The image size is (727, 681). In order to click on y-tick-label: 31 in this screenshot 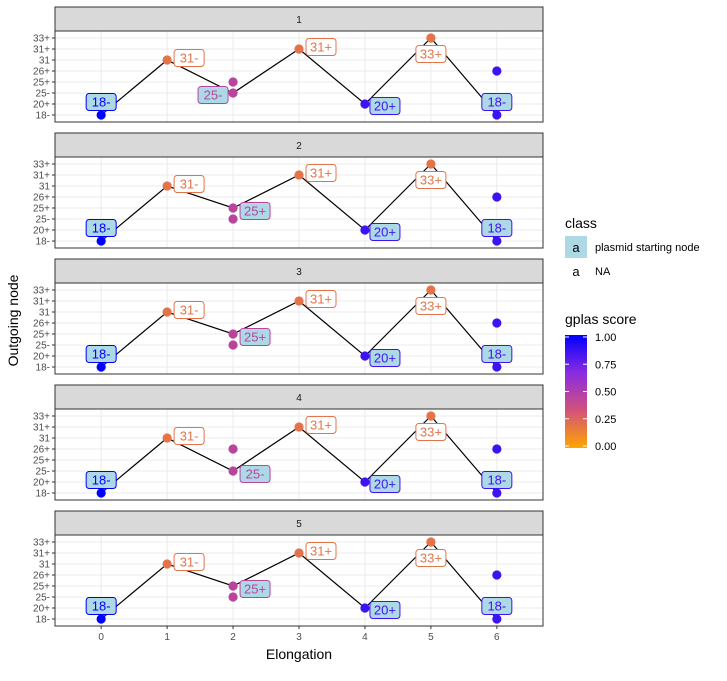, I will do `click(45, 565)`.